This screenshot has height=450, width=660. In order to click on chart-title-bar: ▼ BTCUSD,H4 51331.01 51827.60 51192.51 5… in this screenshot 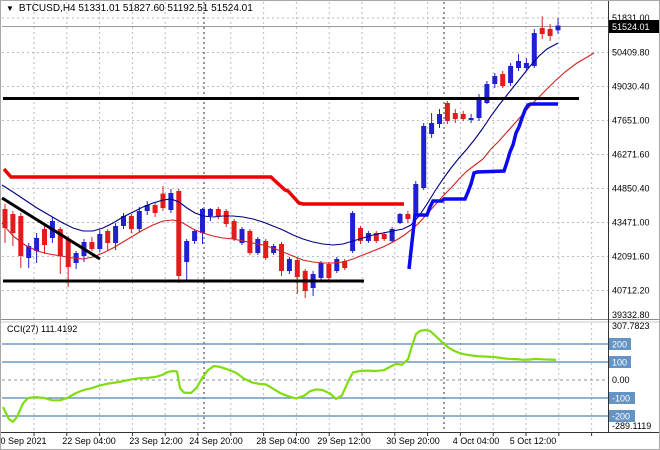, I will do `click(129, 8)`.